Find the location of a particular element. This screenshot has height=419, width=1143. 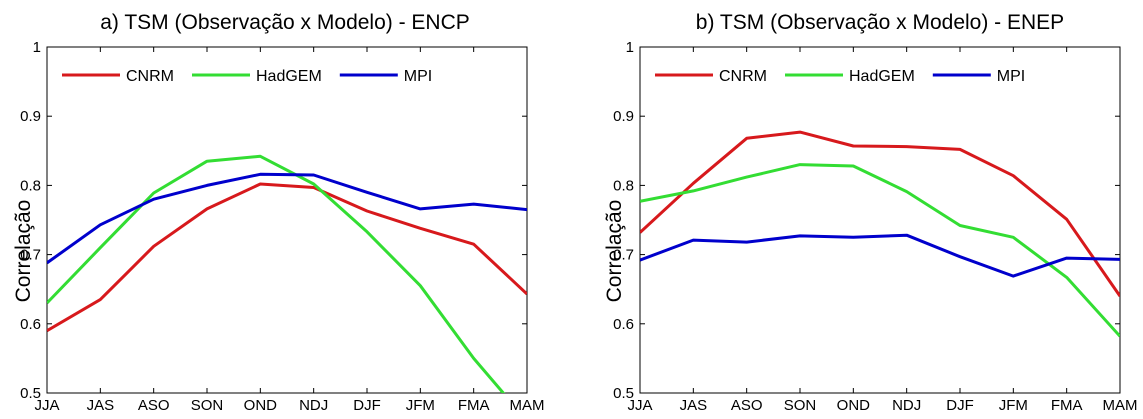

panel-b-xtick-label: DJF is located at coordinates (960, 405).